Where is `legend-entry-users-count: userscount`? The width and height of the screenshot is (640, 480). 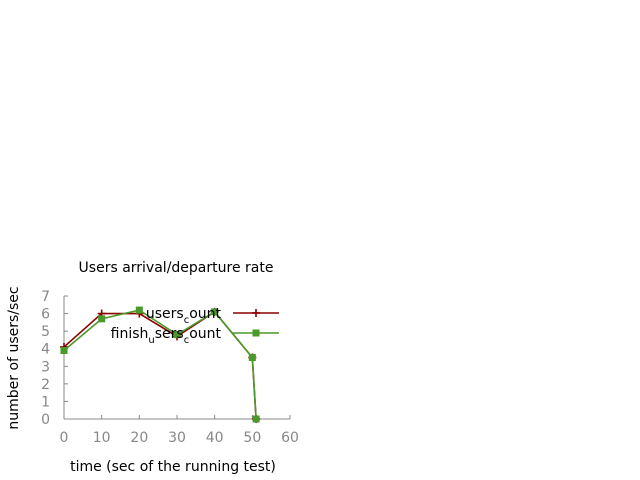
legend-entry-users-count: userscount is located at coordinates (212, 316).